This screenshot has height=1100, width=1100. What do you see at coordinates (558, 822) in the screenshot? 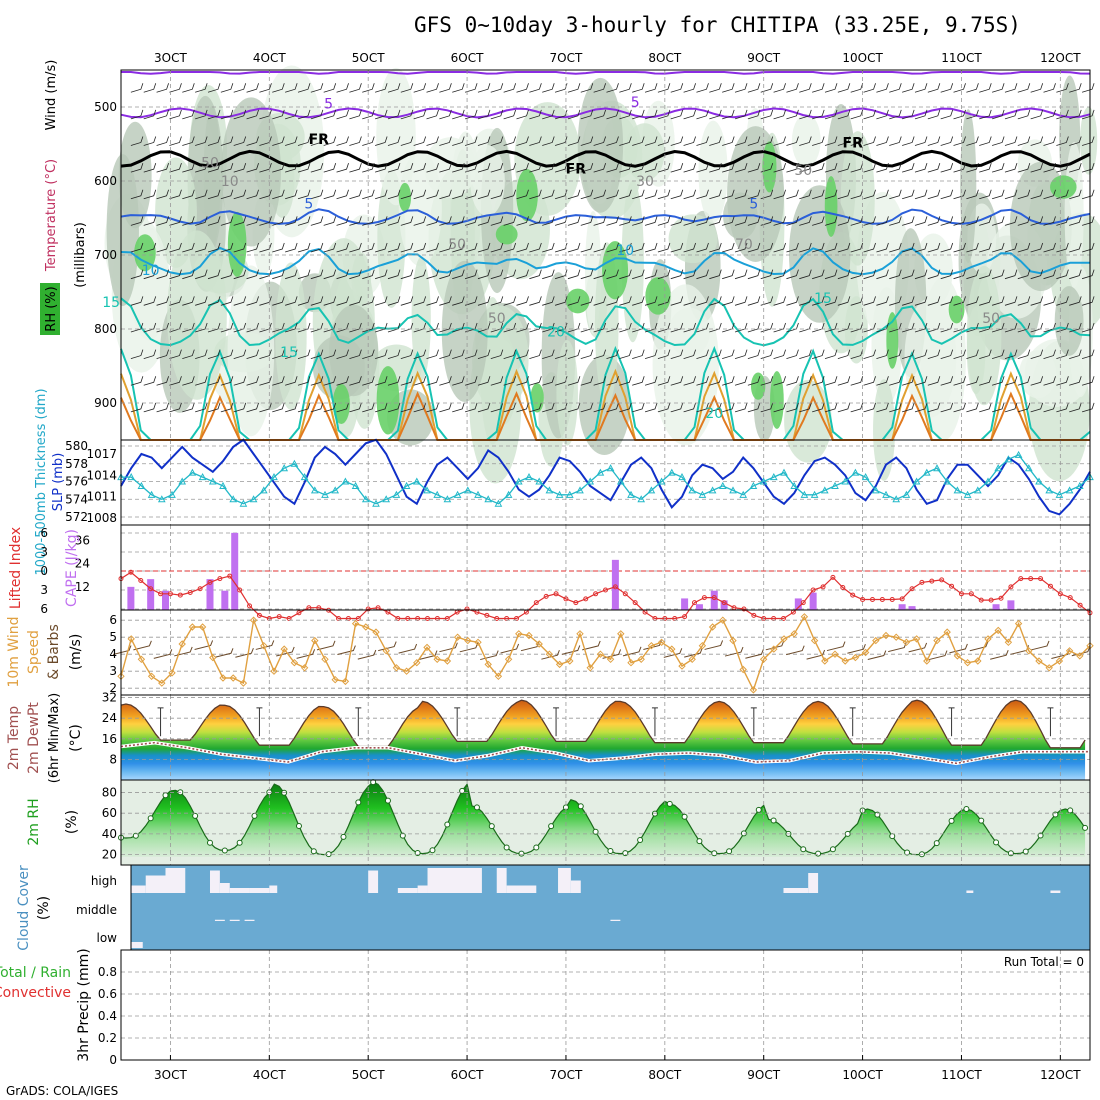
I see `rh2m-panel: 20 40 60 80 2m RH (%)` at bounding box center [558, 822].